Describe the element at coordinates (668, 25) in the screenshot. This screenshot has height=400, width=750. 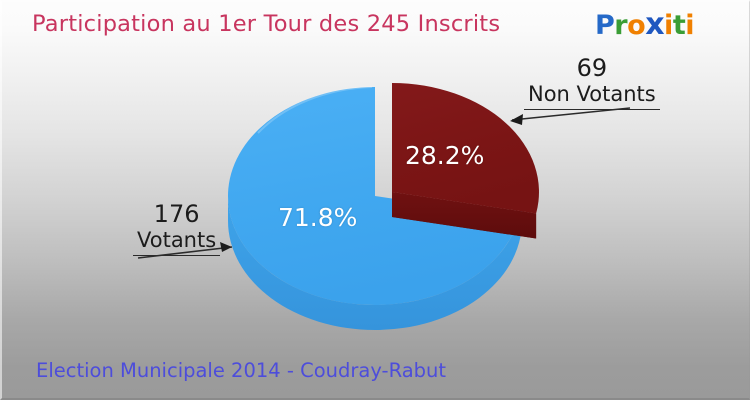
I see `logo-letter-i1: i` at that location.